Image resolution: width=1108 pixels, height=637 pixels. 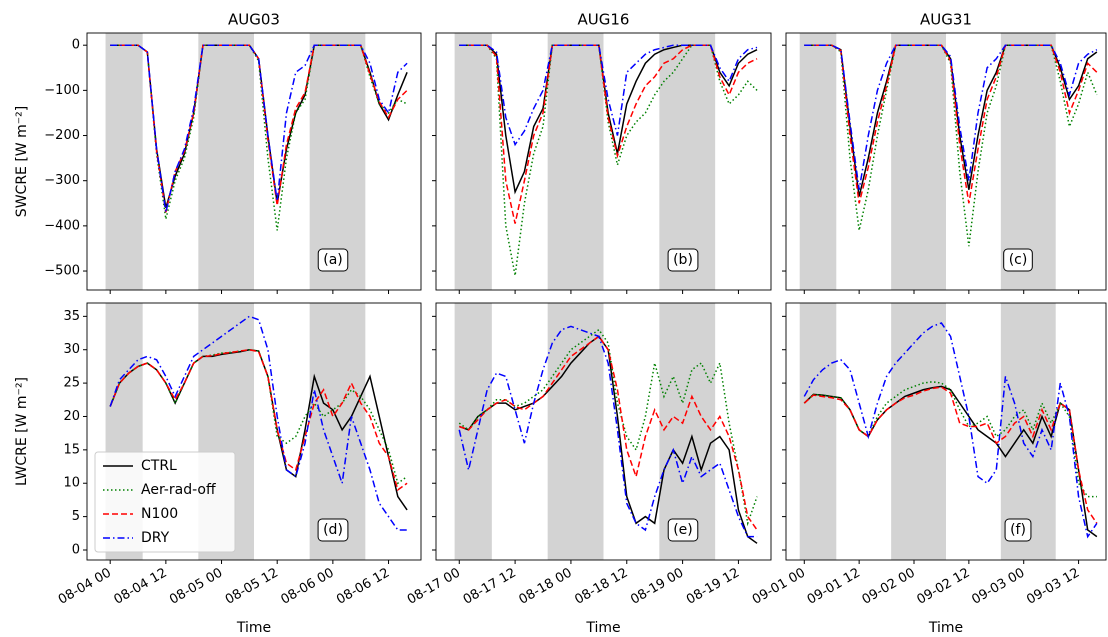 What do you see at coordinates (22, 161) in the screenshot?
I see `y-axis-label: SWCRE [W m⁻²]` at bounding box center [22, 161].